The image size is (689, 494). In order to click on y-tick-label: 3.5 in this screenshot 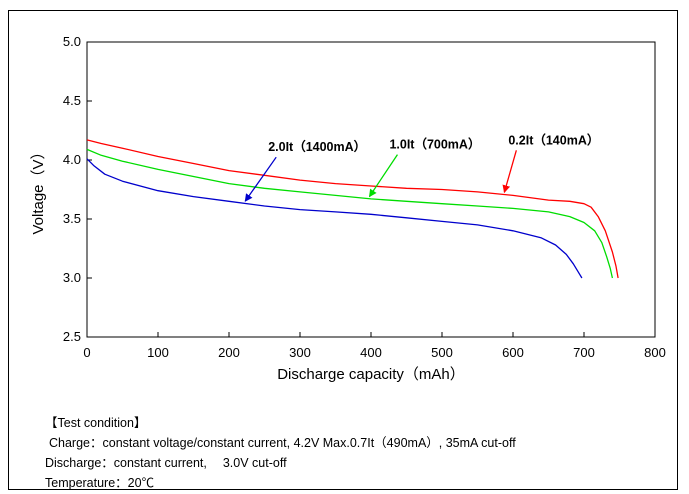, I will do `click(72, 218)`.